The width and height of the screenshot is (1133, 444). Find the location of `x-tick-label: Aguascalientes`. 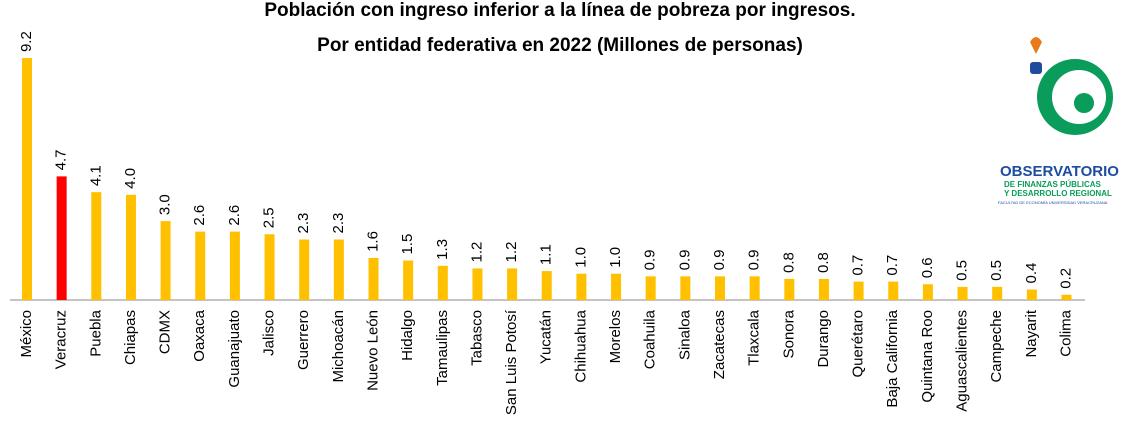

x-tick-label: Aguascalientes is located at coordinates (962, 361).